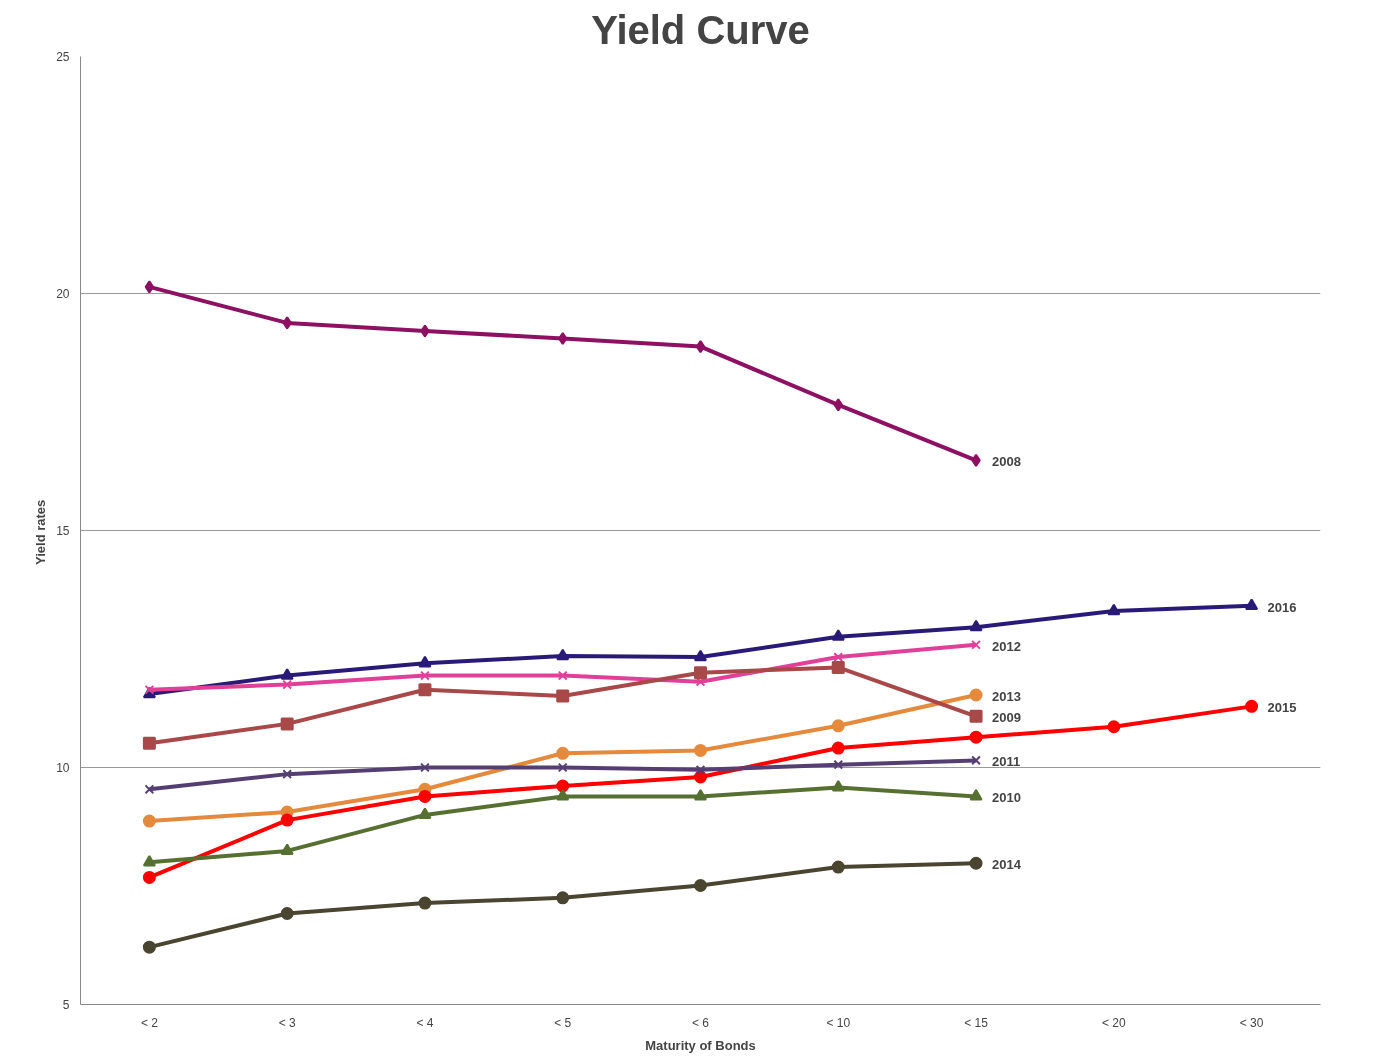 The image size is (1381, 1063). Describe the element at coordinates (66, 1005) in the screenshot. I see `y-tick-label: 5` at that location.